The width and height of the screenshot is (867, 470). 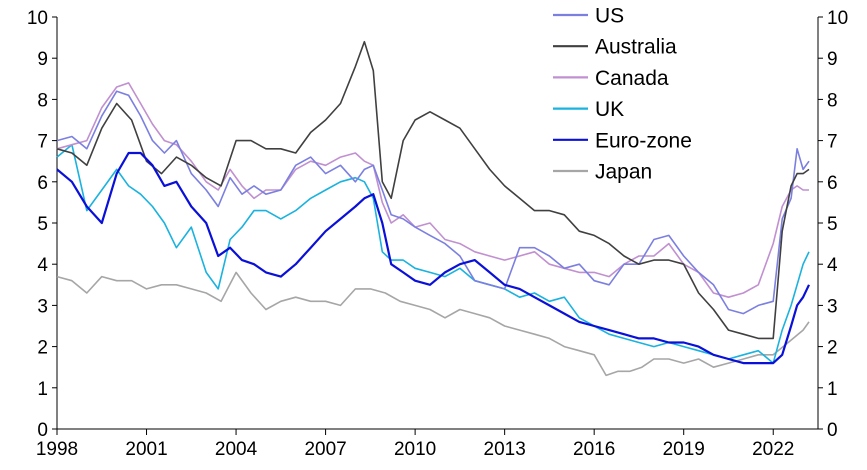 I want to click on y-tick-label-left: 8, so click(x=42, y=100).